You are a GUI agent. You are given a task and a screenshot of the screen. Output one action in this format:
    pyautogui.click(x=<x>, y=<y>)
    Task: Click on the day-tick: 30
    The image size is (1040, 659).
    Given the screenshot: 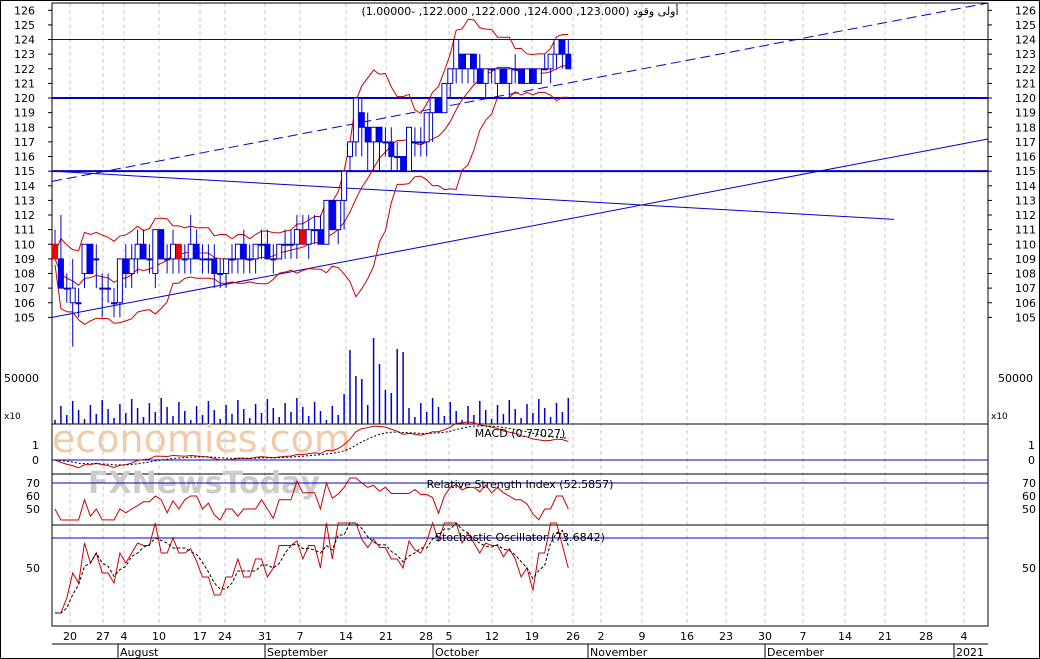 What is the action you would take?
    pyautogui.click(x=765, y=636)
    